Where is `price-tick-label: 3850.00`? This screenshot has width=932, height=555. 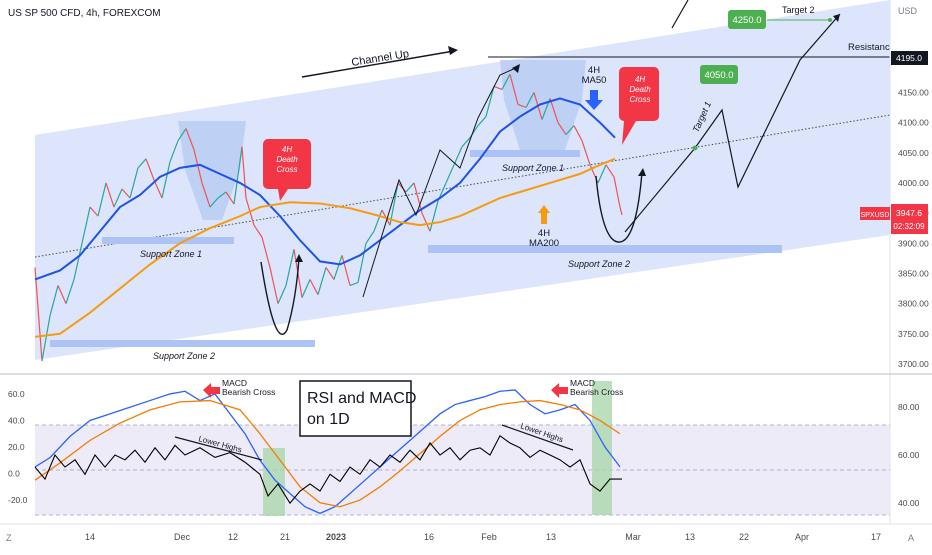 price-tick-label: 3850.00 is located at coordinates (913, 273).